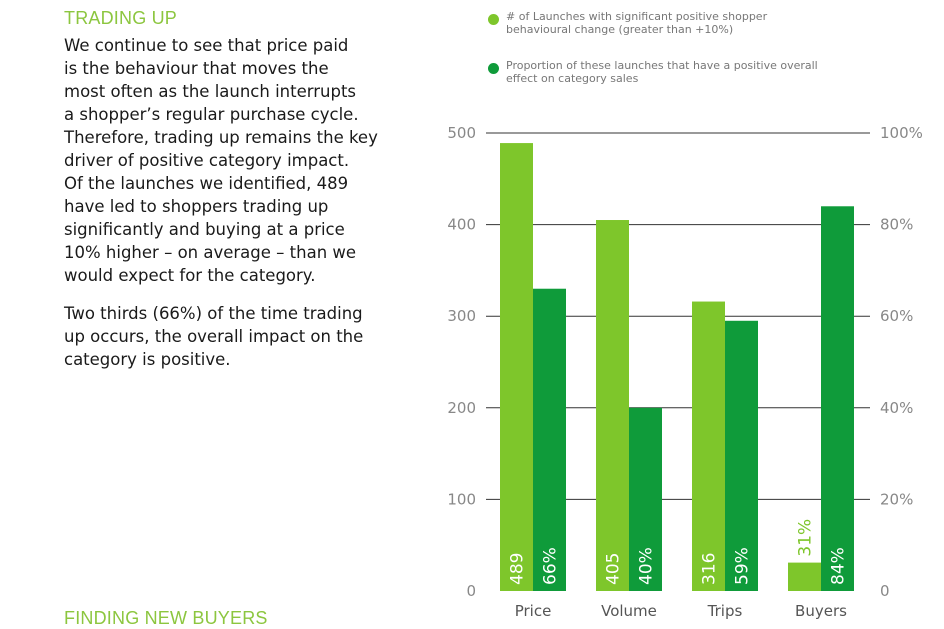  What do you see at coordinates (839, 566) in the screenshot?
I see `data-label-buyers-series-2: 84%` at bounding box center [839, 566].